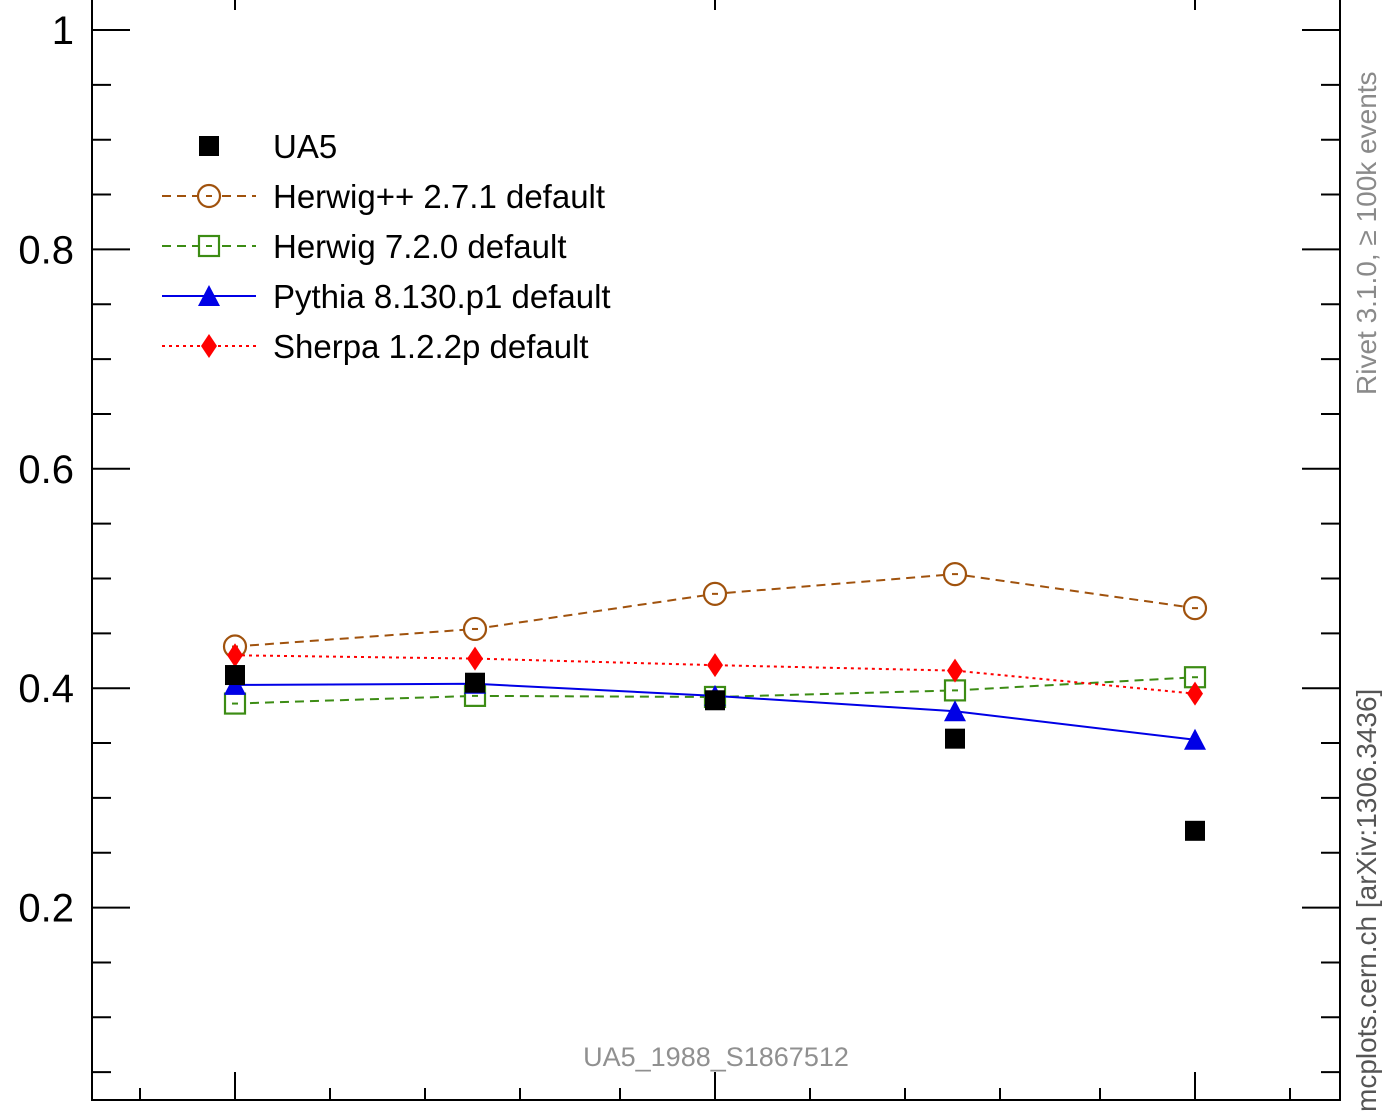  I want to click on y-tick-label: 0.2, so click(46, 909).